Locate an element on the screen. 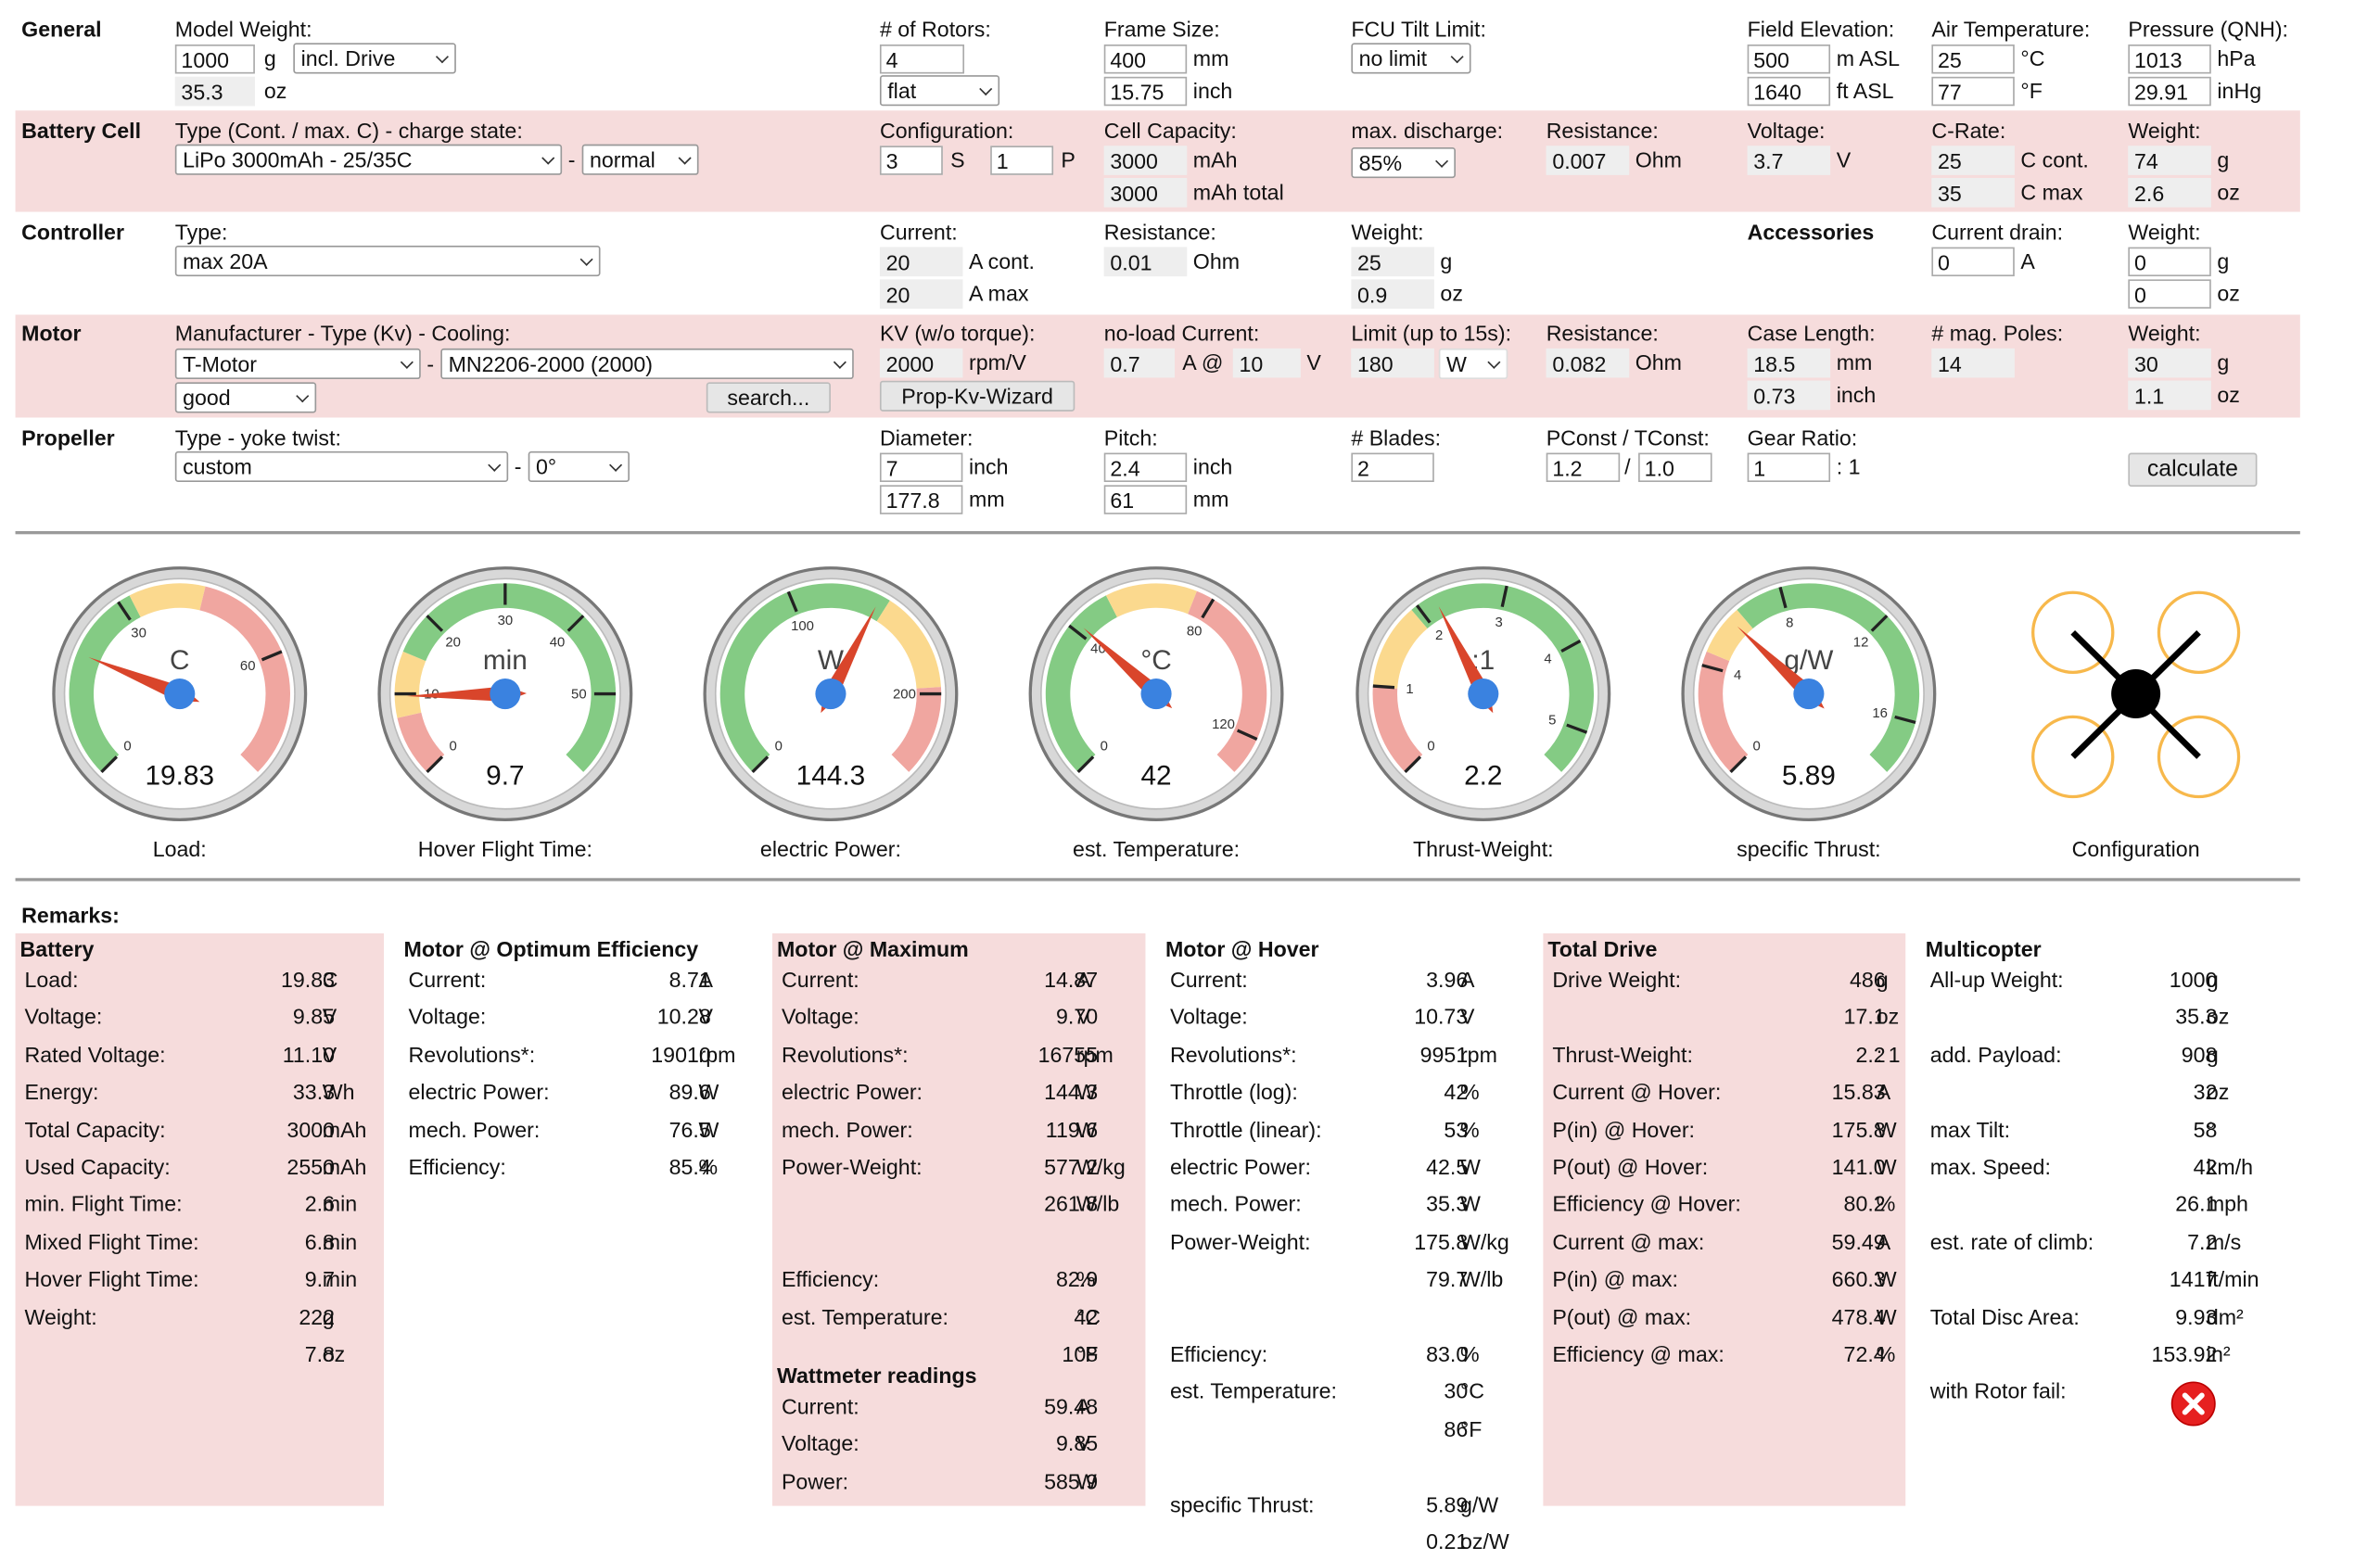  tconst-input: 1.0 is located at coordinates (1675, 467).